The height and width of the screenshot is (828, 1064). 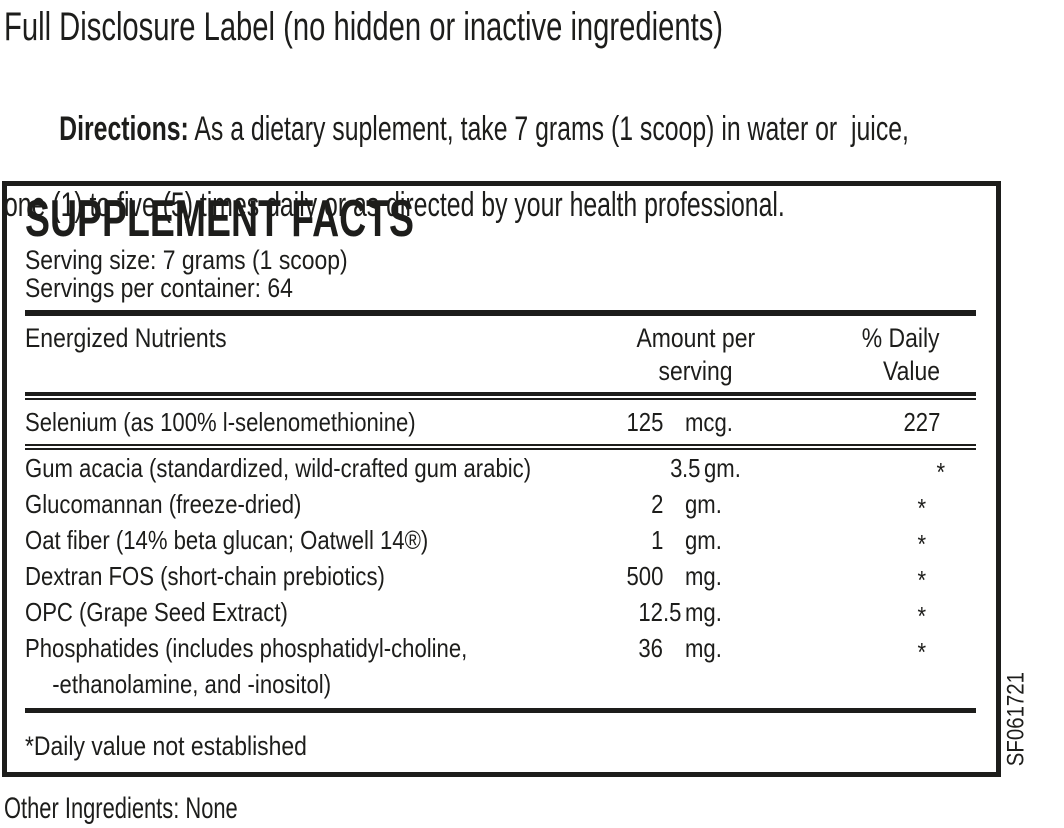 What do you see at coordinates (656, 540) in the screenshot?
I see `amount-value: 1` at bounding box center [656, 540].